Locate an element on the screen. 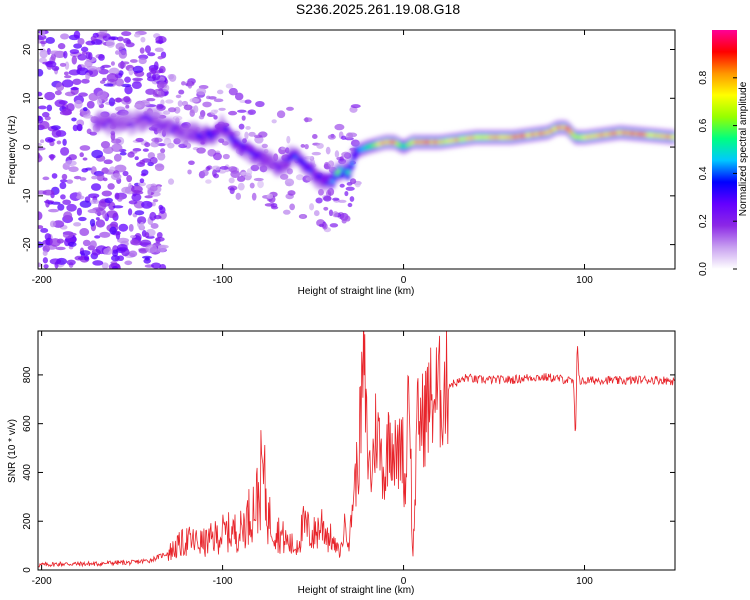 Image resolution: width=750 pixels, height=600 pixels. colorbar-gradient is located at coordinates (724, 149).